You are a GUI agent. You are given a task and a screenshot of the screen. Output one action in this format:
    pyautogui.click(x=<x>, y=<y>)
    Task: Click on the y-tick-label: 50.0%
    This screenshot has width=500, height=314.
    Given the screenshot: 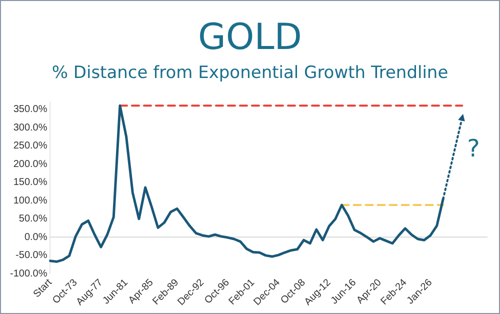 What is the action you would take?
    pyautogui.click(x=33, y=219)
    